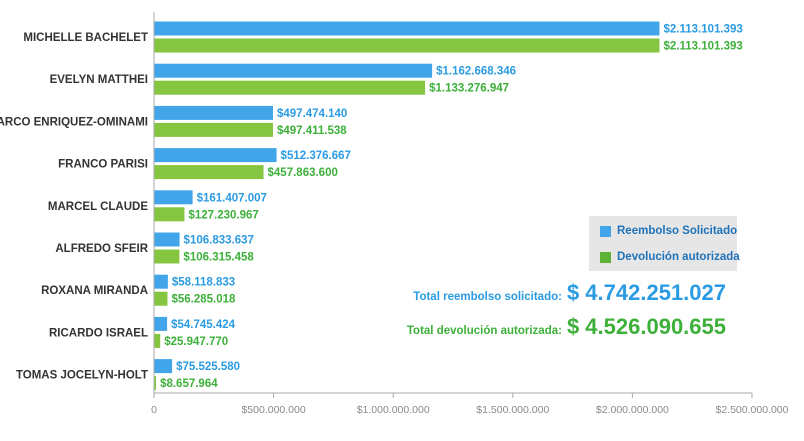 This screenshot has height=441, width=804. Describe the element at coordinates (702, 30) in the screenshot. I see `value-label-solicitado: $2.113.101.393` at that location.